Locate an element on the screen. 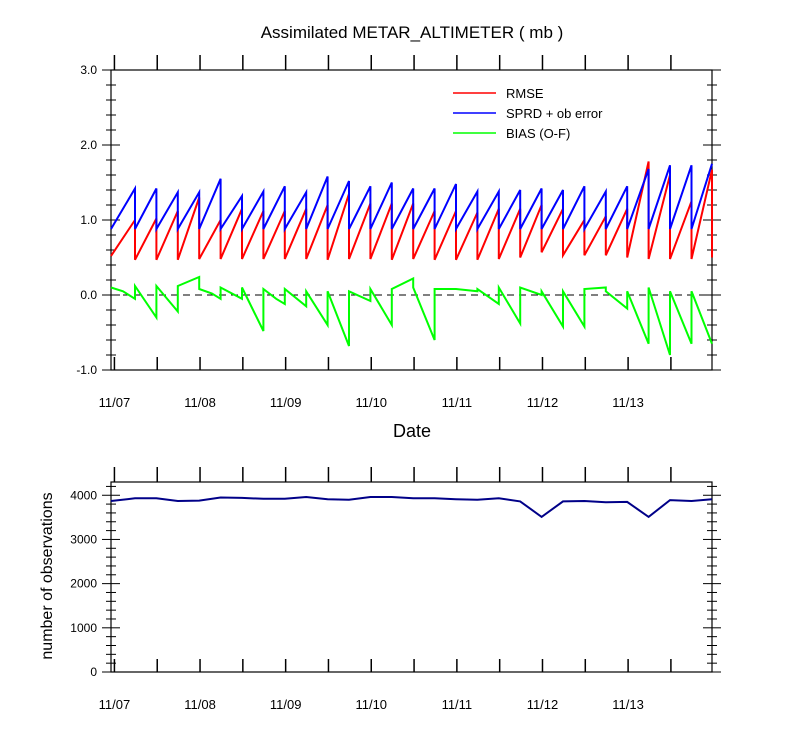  top-y-tick-label: 1.0 is located at coordinates (88, 220).